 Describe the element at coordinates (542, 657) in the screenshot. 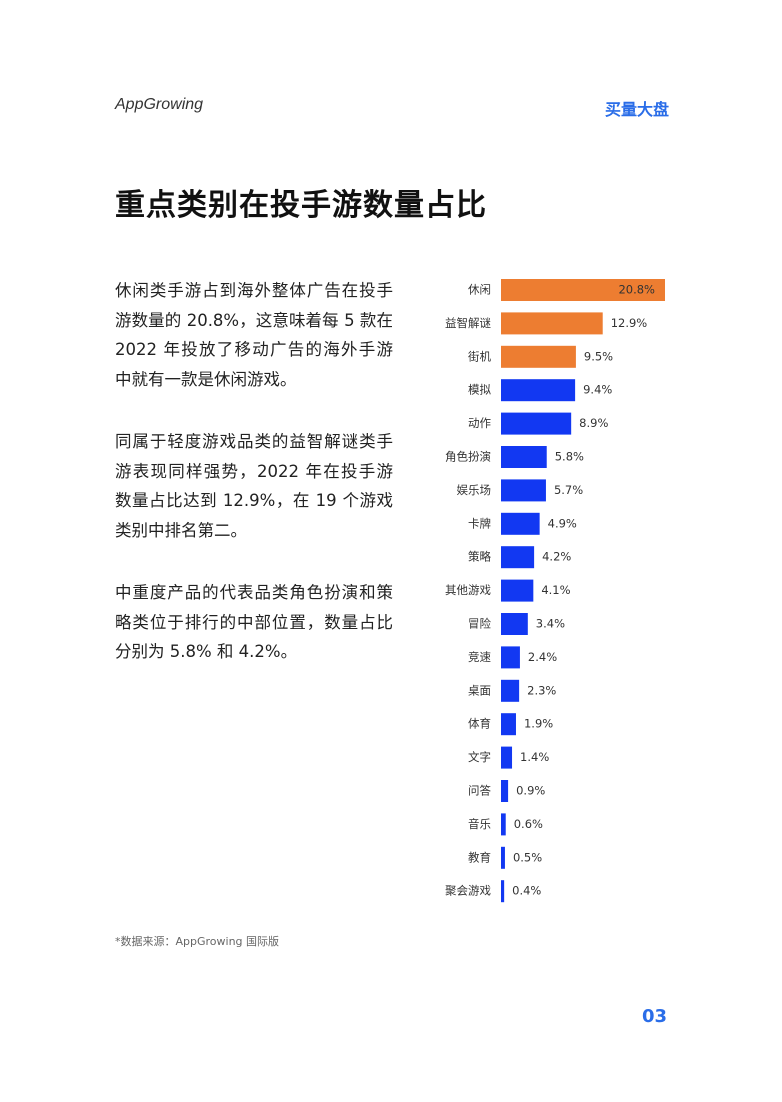

I see `value-label: 2.4%` at that location.